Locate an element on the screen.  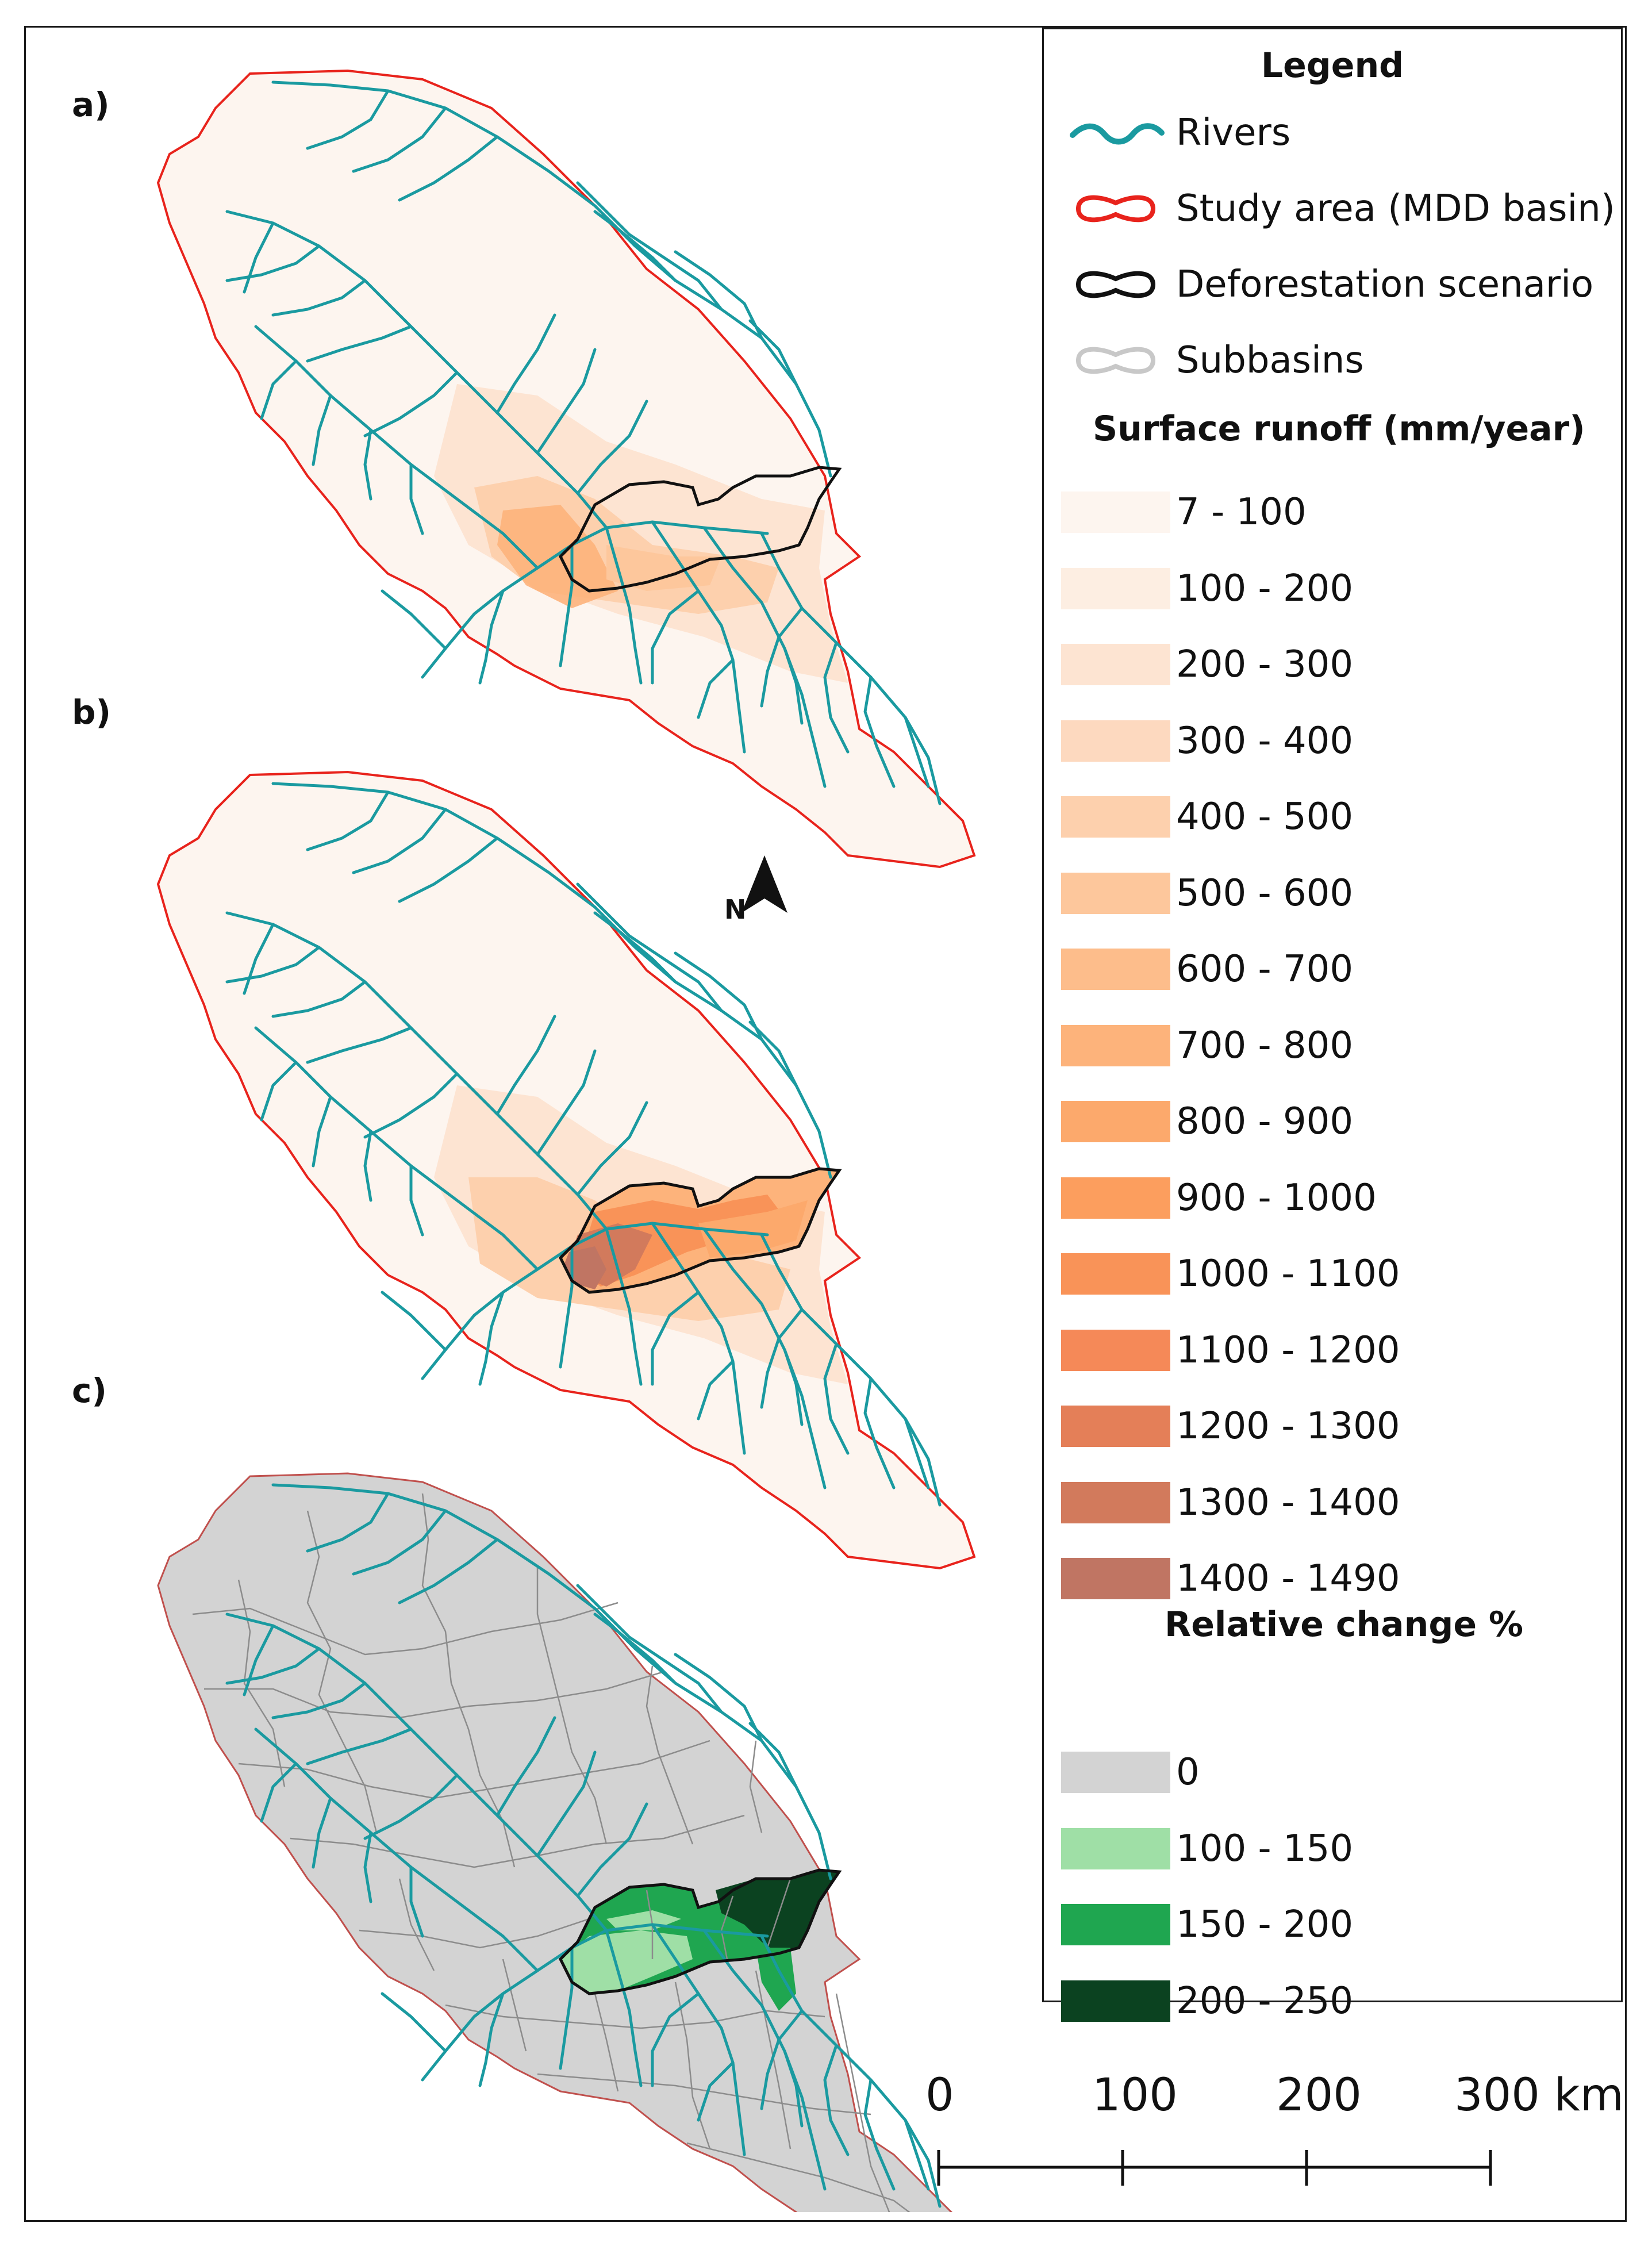
scale-tick-label: 0 is located at coordinates (940, 2095).